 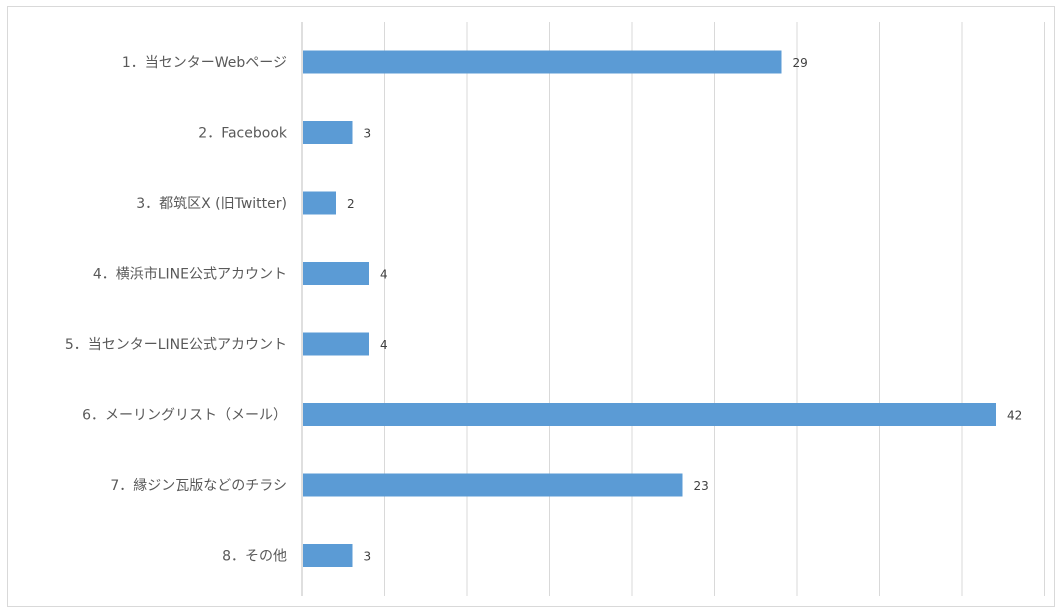 What do you see at coordinates (198, 486) in the screenshot?
I see `category-tick-label: 7．縁ジン瓦版などのチラシ` at bounding box center [198, 486].